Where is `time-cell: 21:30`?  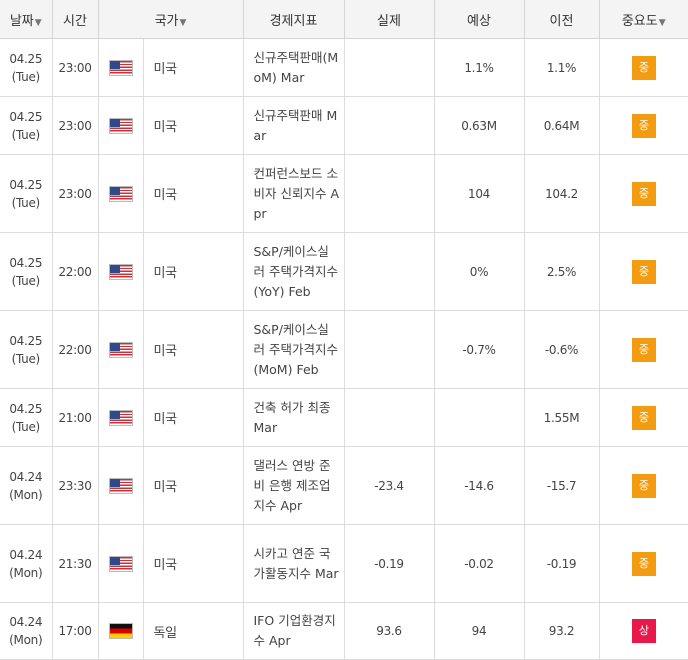 time-cell: 21:30 is located at coordinates (75, 563).